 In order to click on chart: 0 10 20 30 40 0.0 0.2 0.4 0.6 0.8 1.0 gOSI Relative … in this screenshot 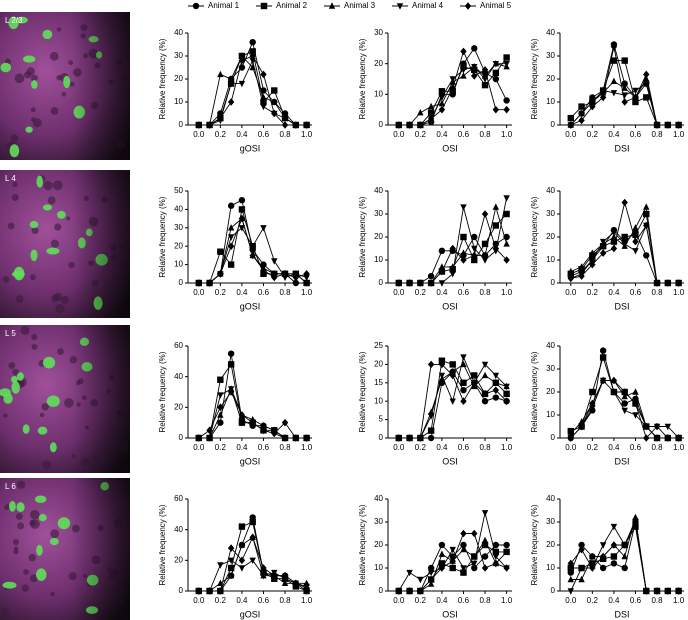, I will do `click(235, 90)`.